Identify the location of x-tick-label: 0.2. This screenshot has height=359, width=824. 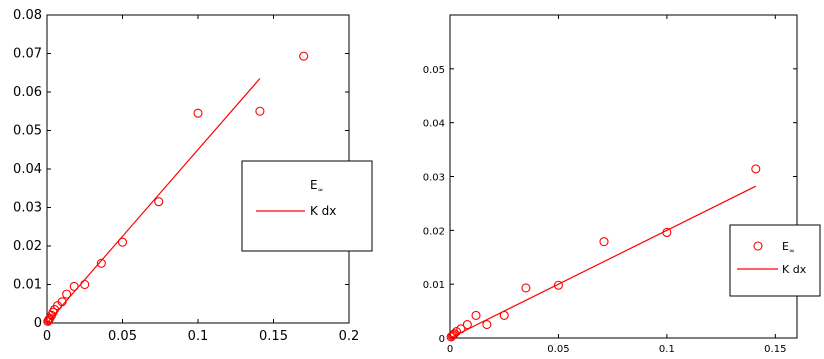
(349, 336).